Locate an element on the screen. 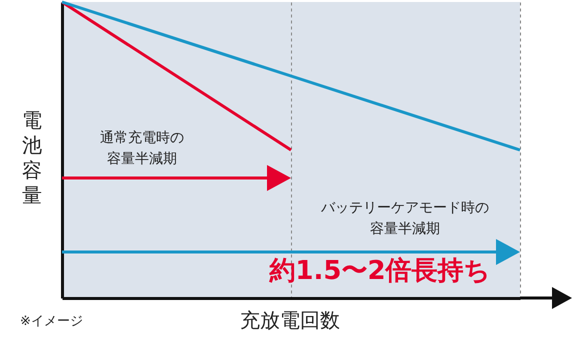 The height and width of the screenshot is (340, 580). x-axis-title: 充放電回数 is located at coordinates (290, 320).